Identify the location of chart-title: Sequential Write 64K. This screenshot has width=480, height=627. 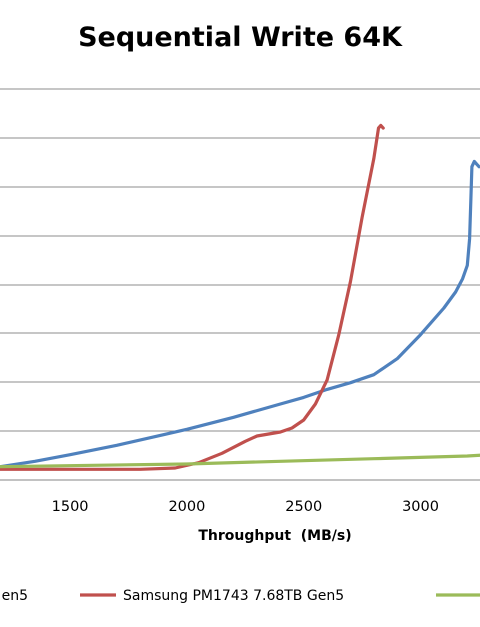
(240, 37).